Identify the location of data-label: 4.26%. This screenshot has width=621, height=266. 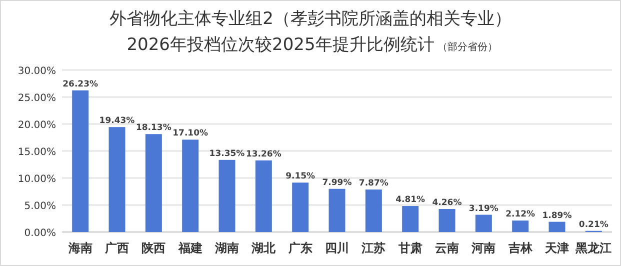
(447, 203).